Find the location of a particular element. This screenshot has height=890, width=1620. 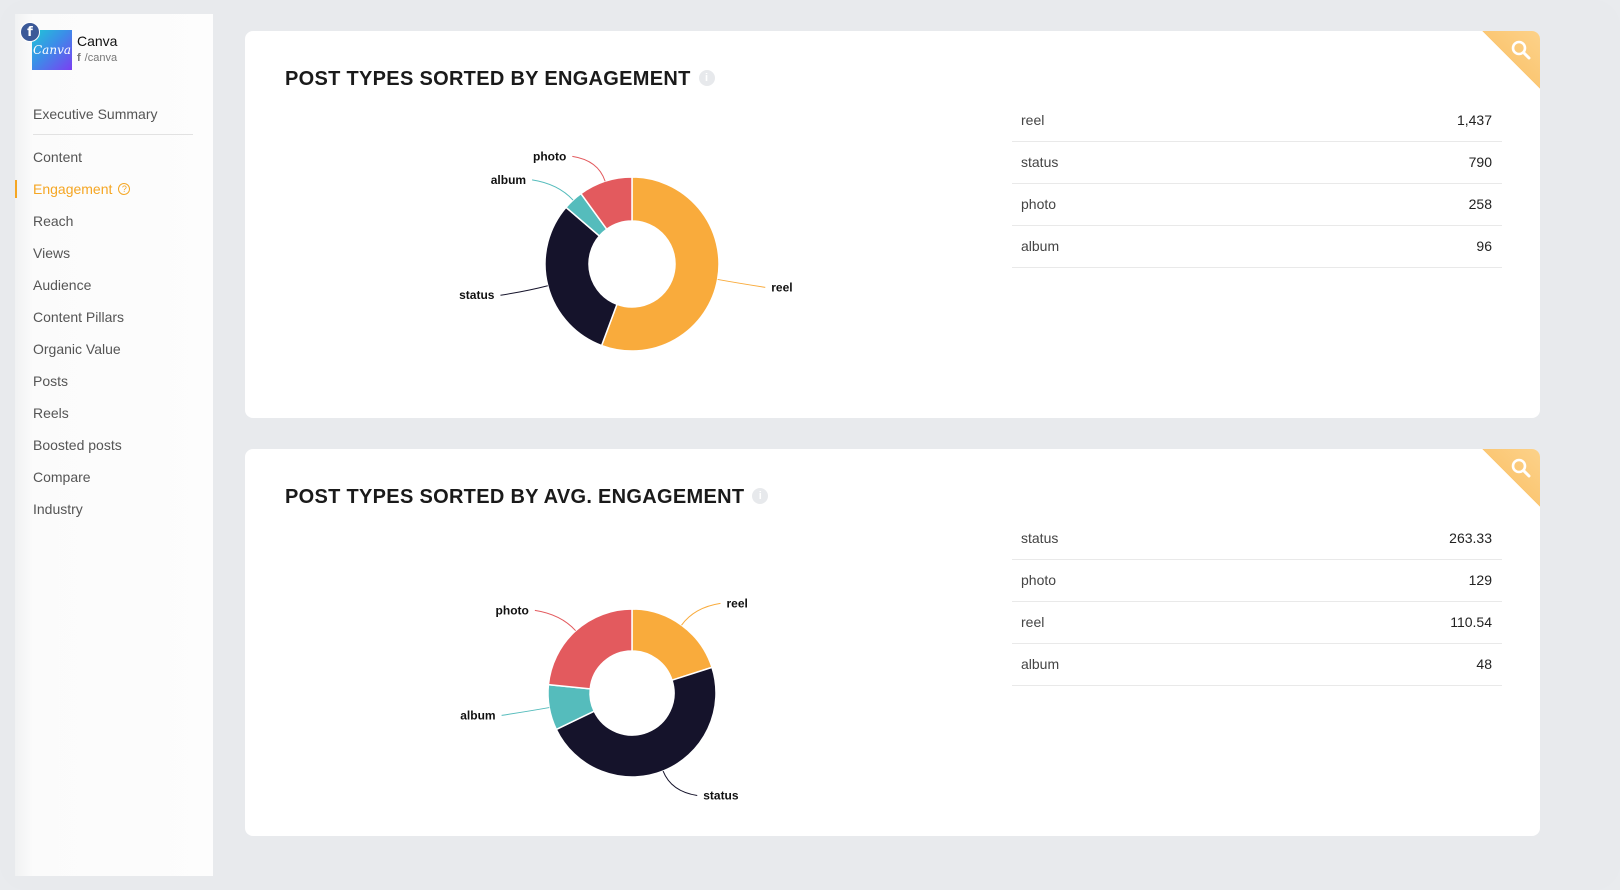

table-row: status 263.33 is located at coordinates (1257, 539).